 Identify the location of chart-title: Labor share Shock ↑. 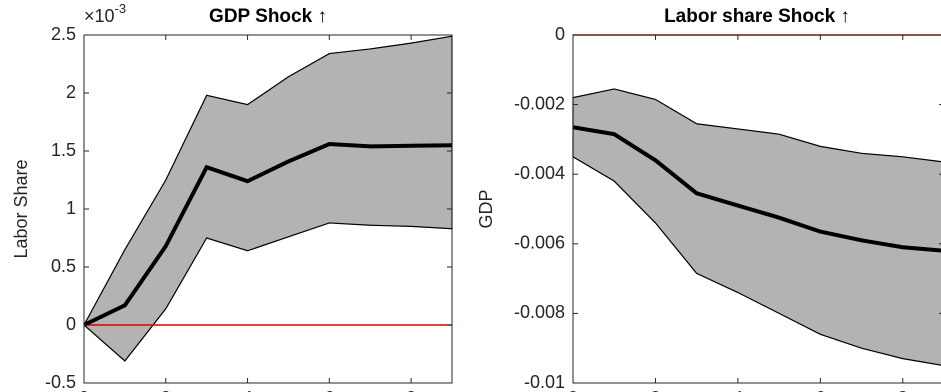
(757, 16).